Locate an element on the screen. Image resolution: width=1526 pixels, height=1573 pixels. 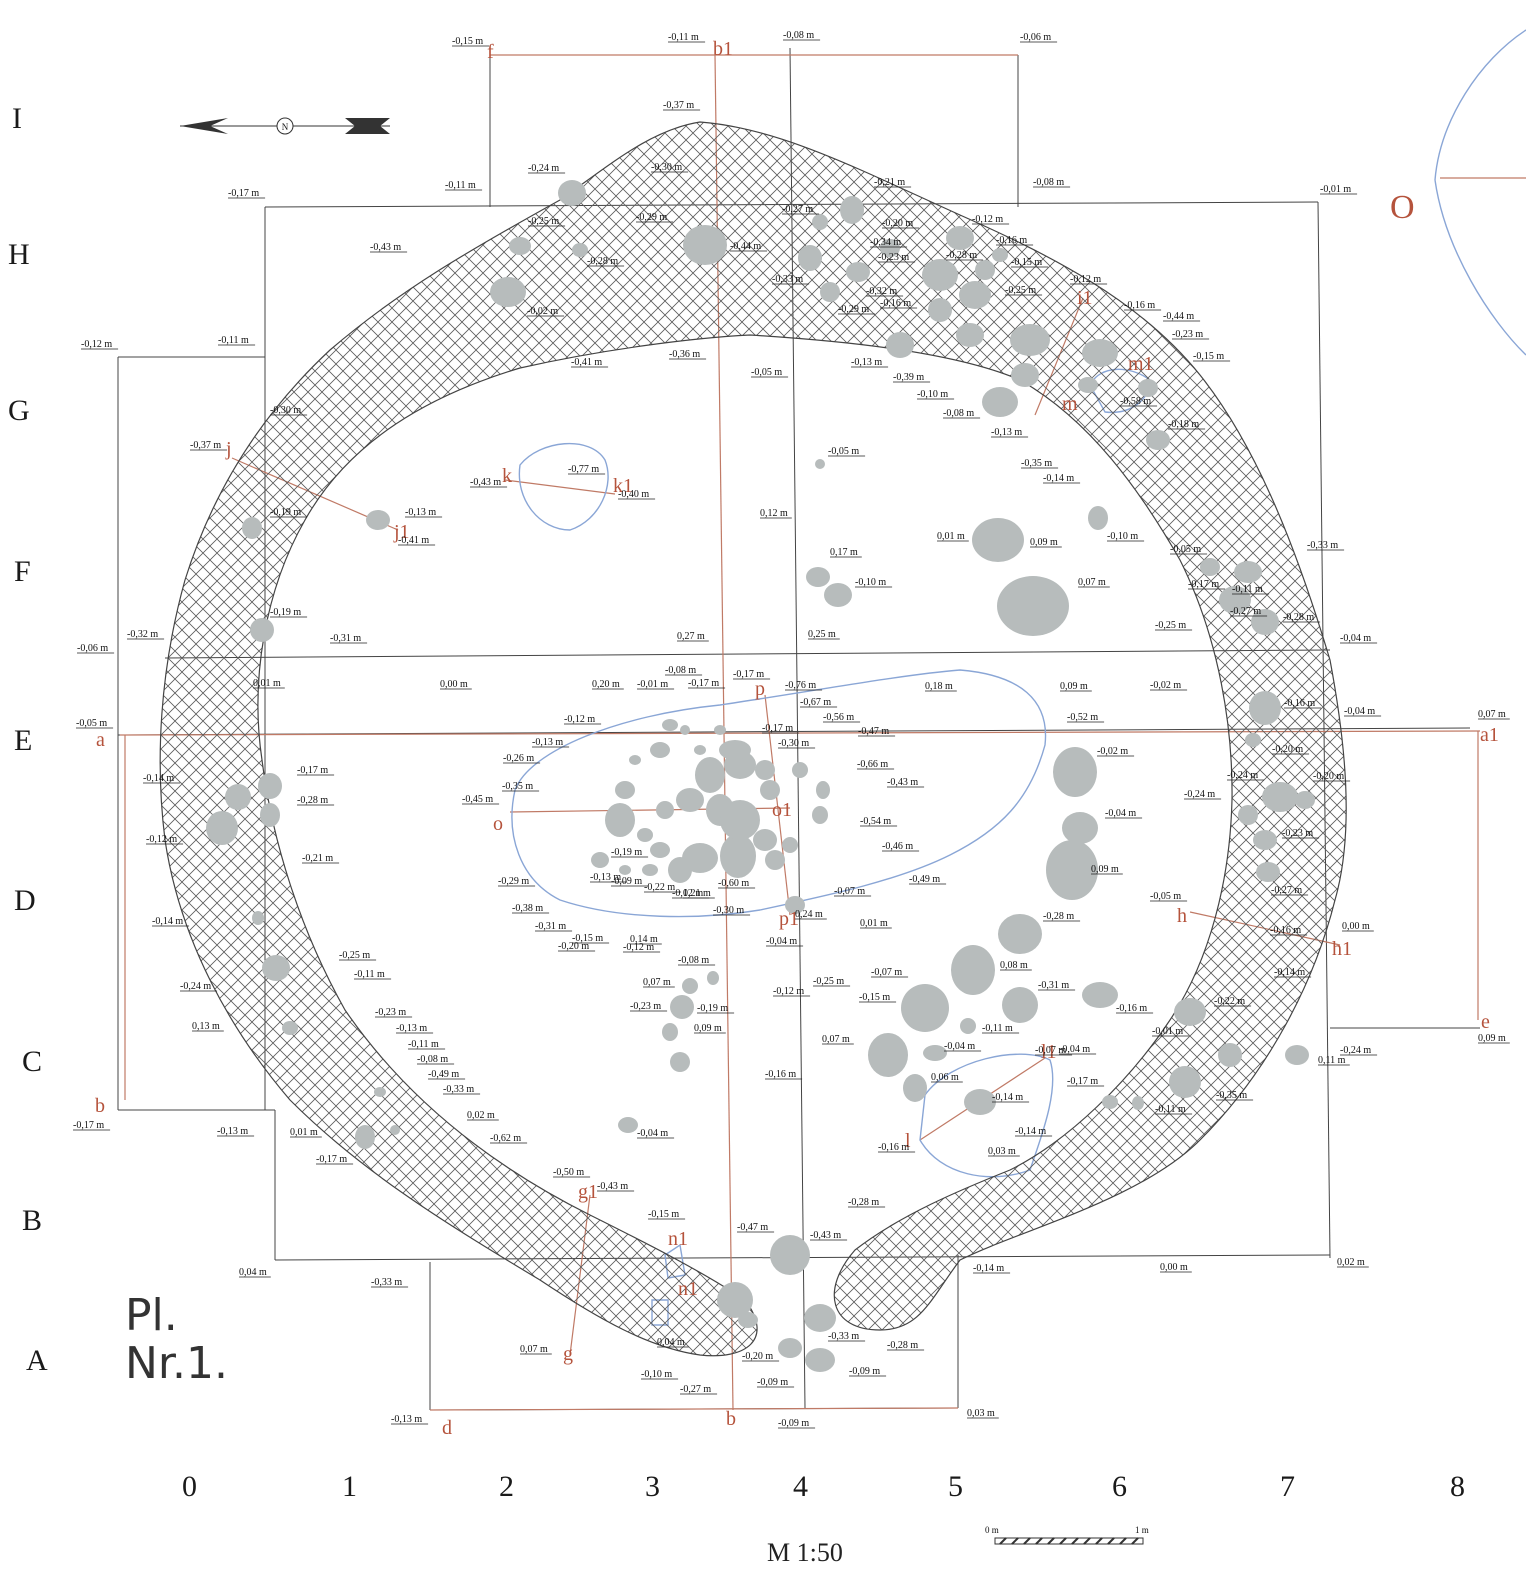
column-label-6: 6 is located at coordinates (1119, 1486).